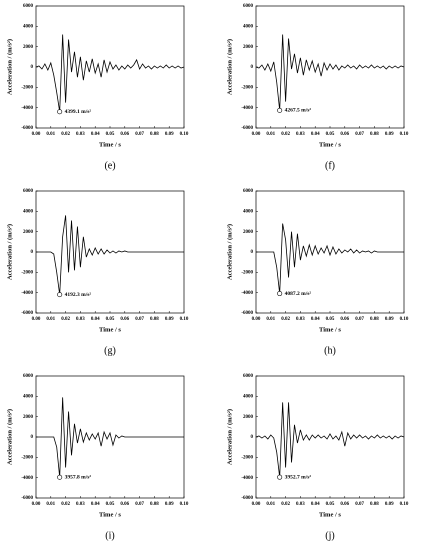 The width and height of the screenshot is (433, 550). What do you see at coordinates (78, 478) in the screenshot?
I see `annotation: 3957.8 m/s²` at bounding box center [78, 478].